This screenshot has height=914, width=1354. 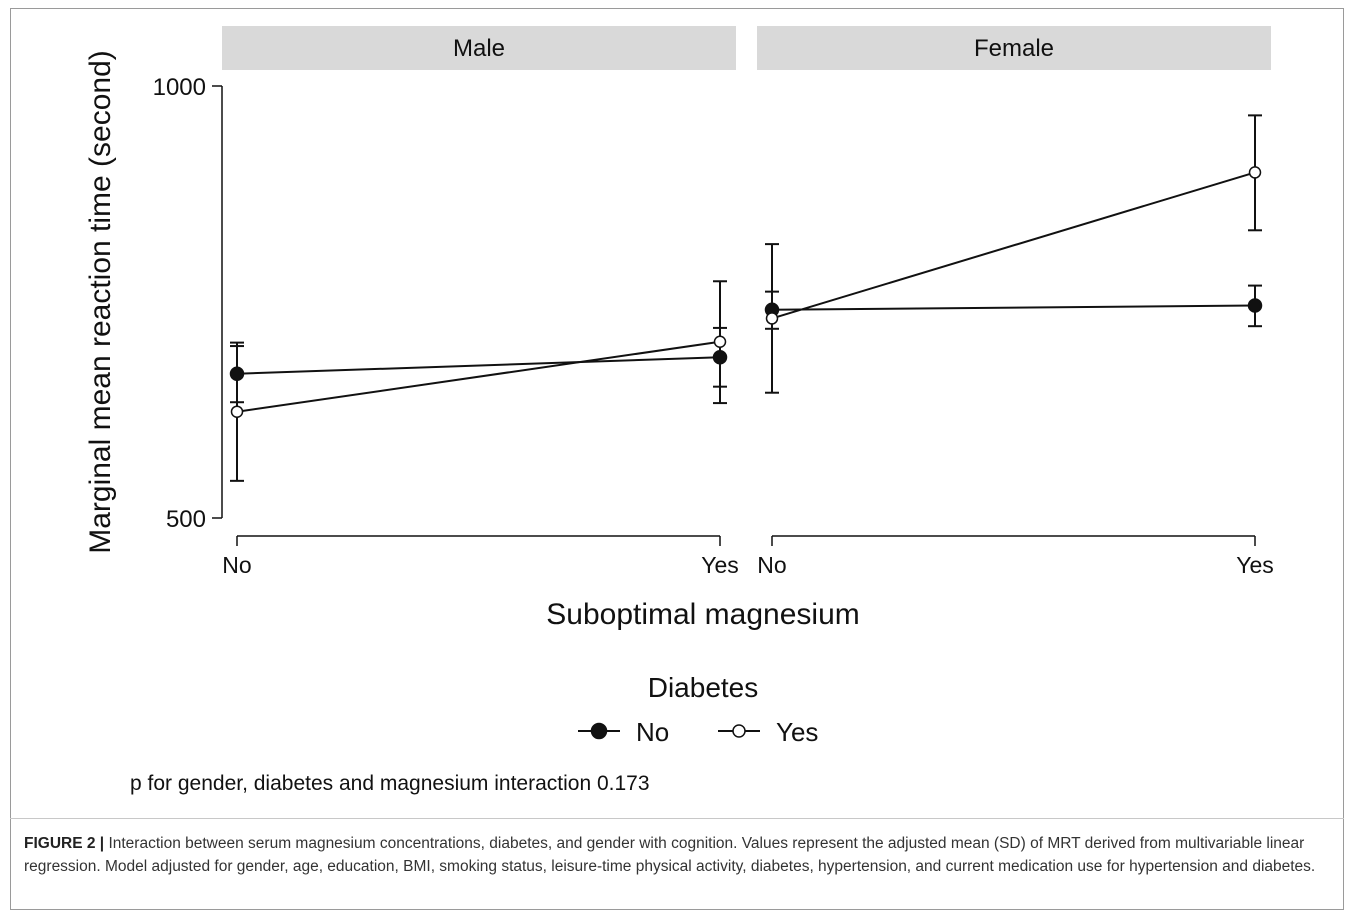 I want to click on legend-label: No, so click(x=652, y=732).